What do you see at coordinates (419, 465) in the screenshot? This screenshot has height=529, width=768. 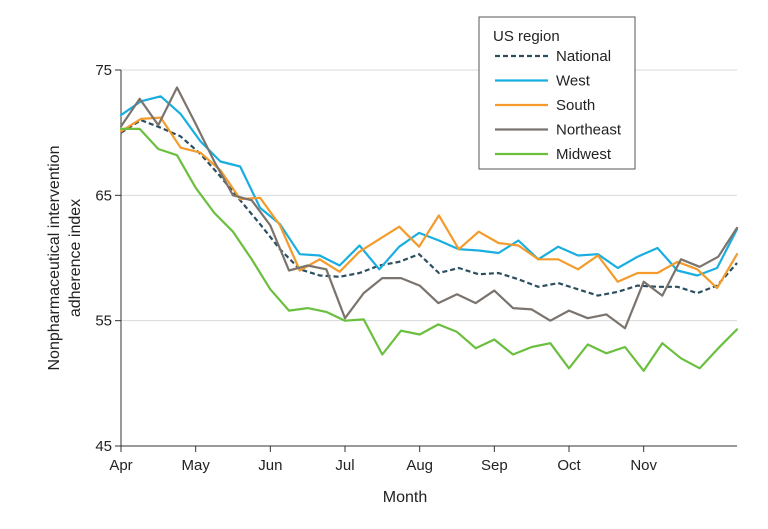 I see `x-tick-label: Aug` at bounding box center [419, 465].